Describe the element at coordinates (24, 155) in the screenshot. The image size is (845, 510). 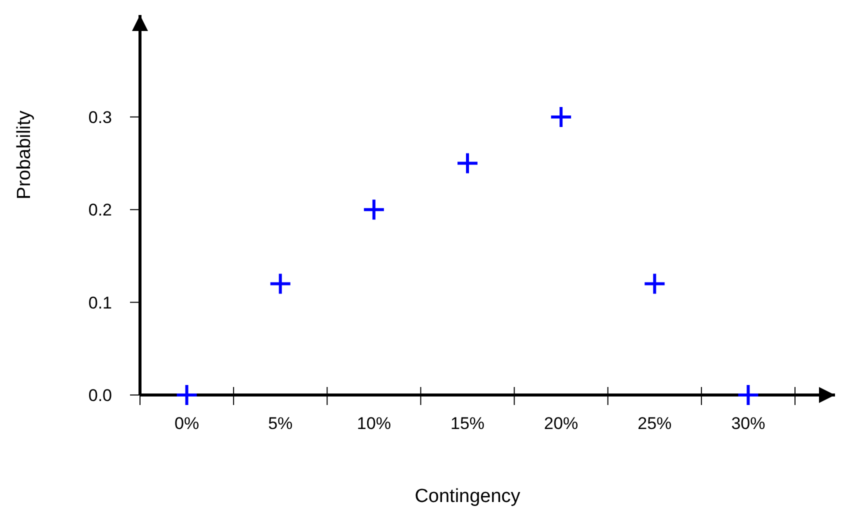
I see `y-axis-title: Probability` at that location.